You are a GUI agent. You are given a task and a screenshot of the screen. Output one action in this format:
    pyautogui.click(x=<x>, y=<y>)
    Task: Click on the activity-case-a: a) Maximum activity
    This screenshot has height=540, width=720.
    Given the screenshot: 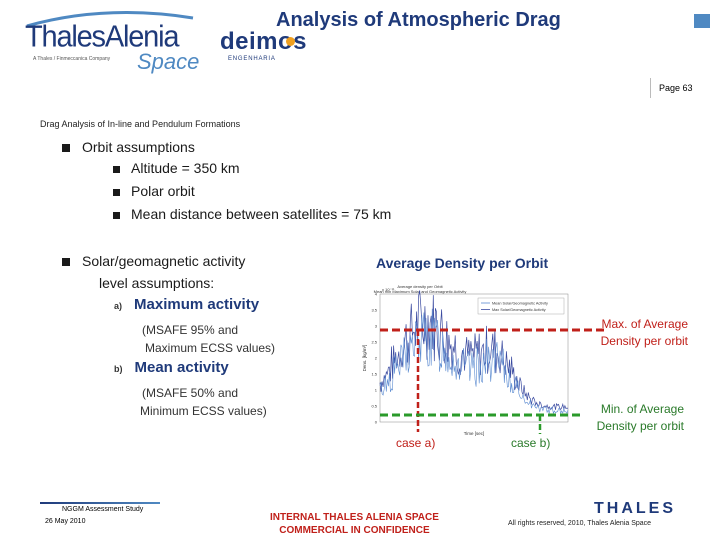 What is the action you would take?
    pyautogui.click(x=186, y=305)
    